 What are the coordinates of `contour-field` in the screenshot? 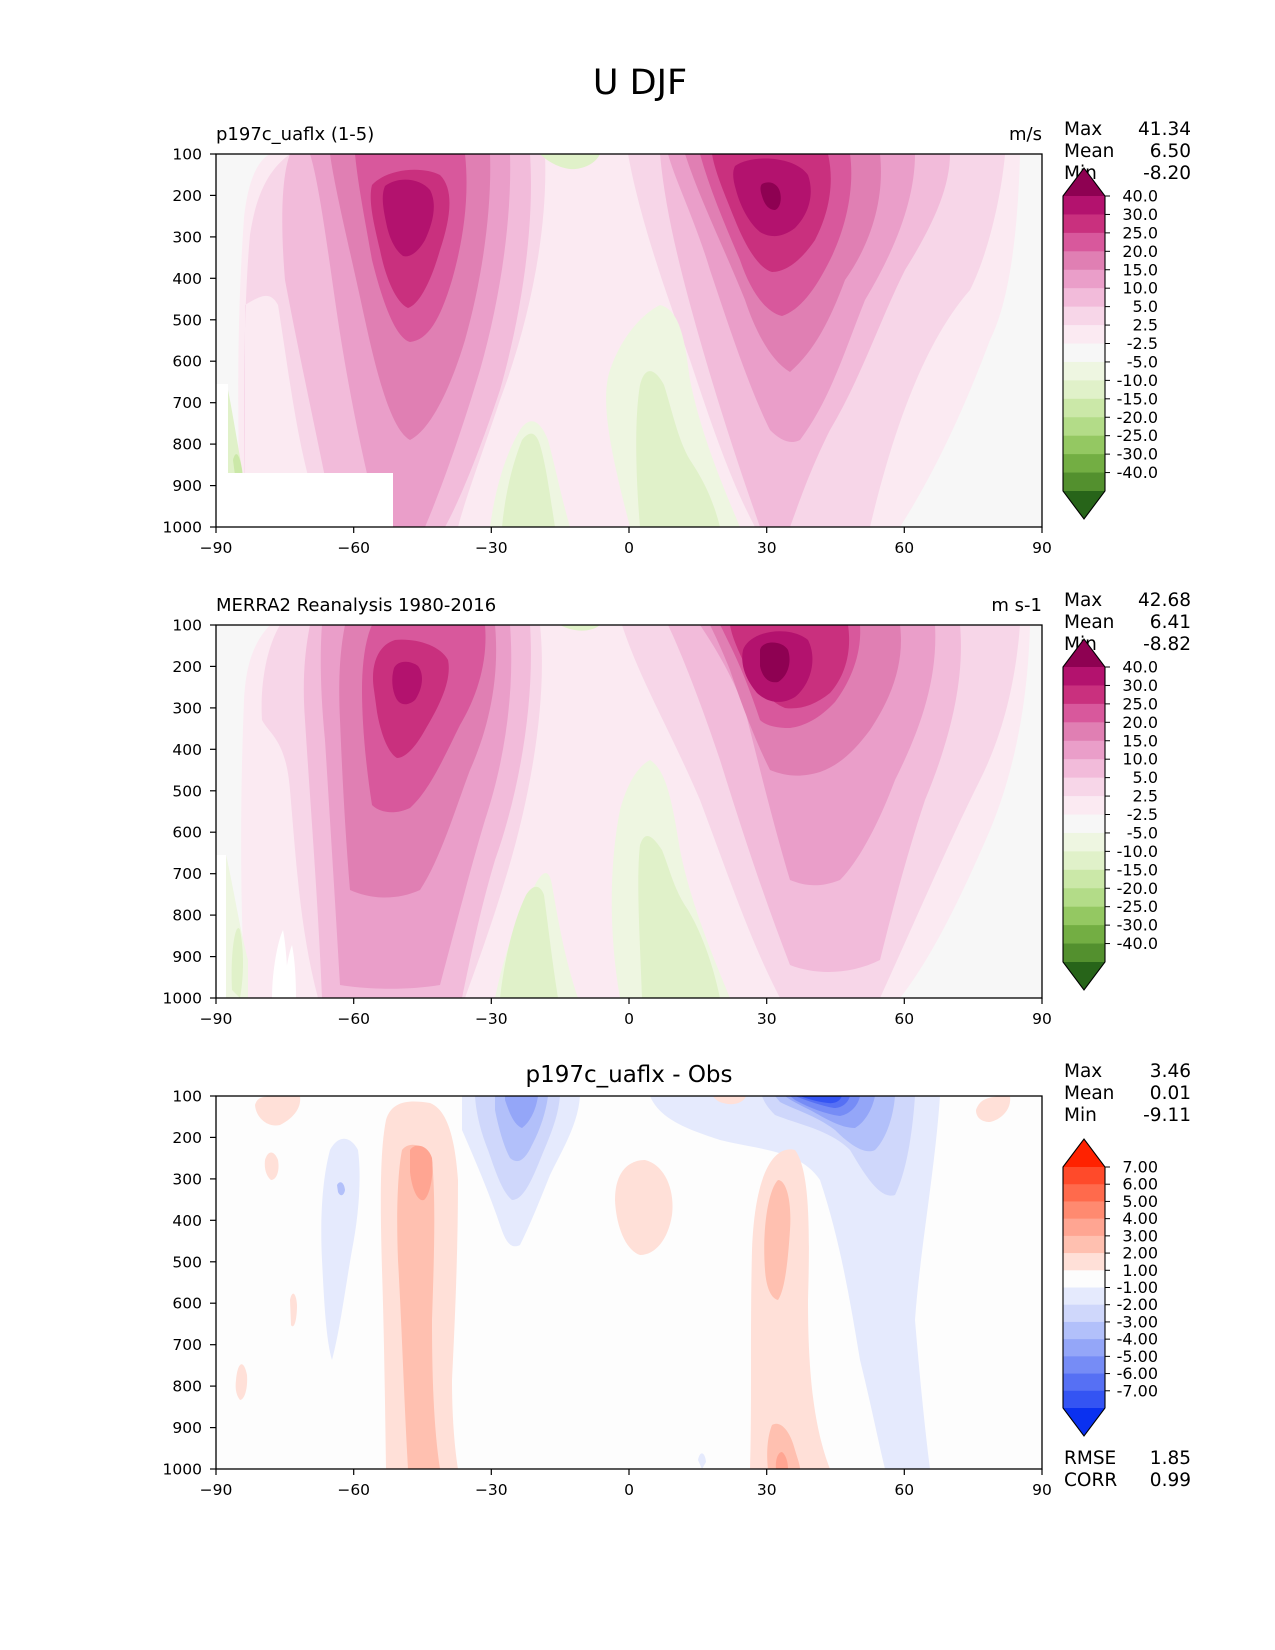 It's located at (629, 1282).